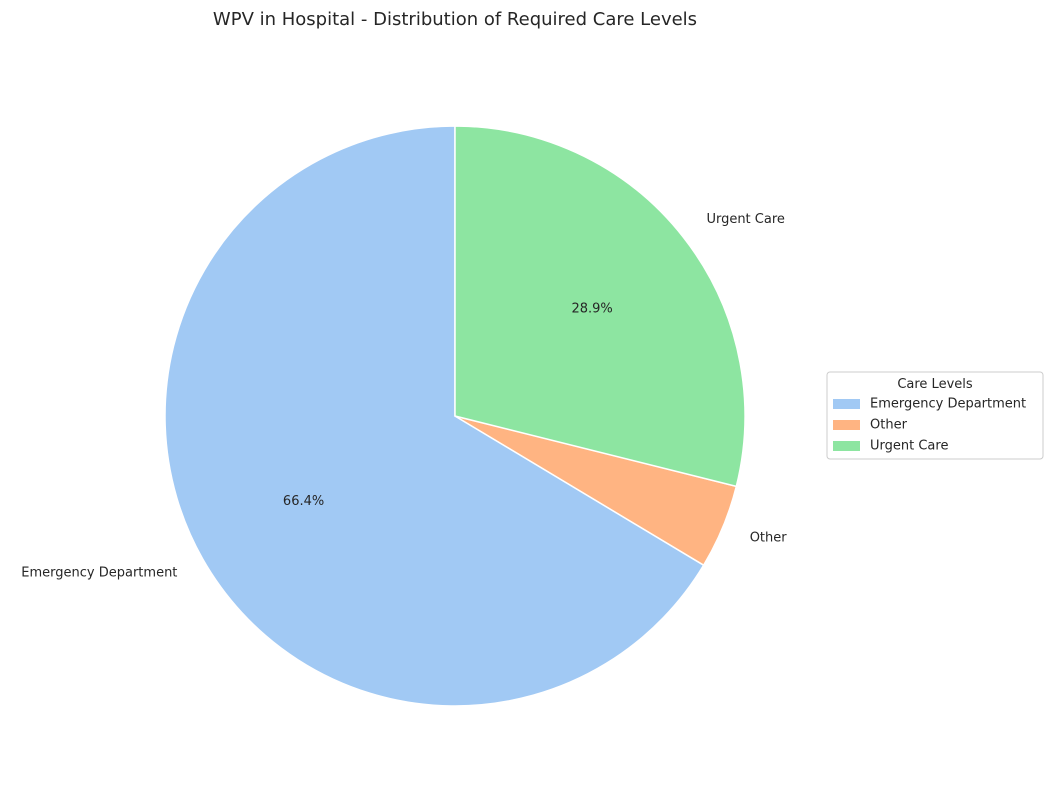 This screenshot has height=790, width=1052. Describe the element at coordinates (745, 219) in the screenshot. I see `slice-label-urgent-care: Urgent Care` at that location.